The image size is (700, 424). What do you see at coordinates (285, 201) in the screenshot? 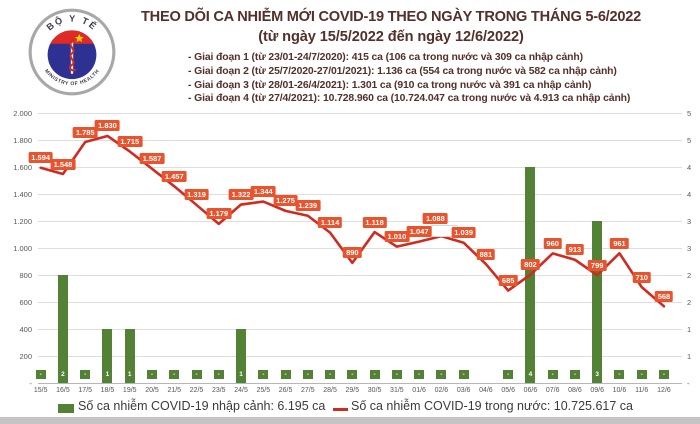
I see `domestic-cases-point-label: 1.275` at bounding box center [285, 201].